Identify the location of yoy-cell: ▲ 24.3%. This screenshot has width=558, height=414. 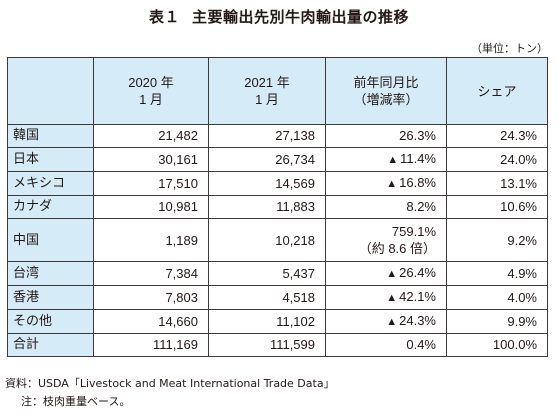
(386, 321).